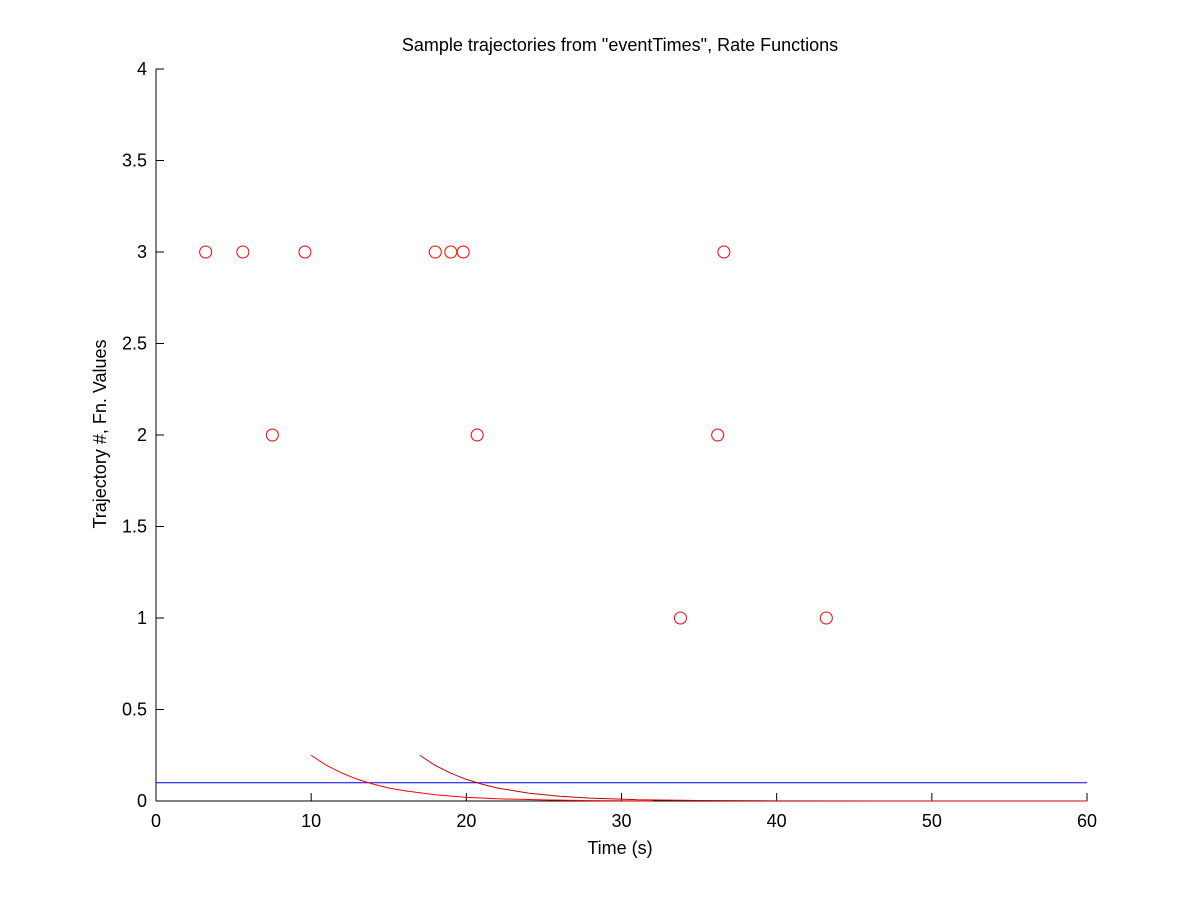  Describe the element at coordinates (134, 527) in the screenshot. I see `y-tick-label: 1.5` at that location.